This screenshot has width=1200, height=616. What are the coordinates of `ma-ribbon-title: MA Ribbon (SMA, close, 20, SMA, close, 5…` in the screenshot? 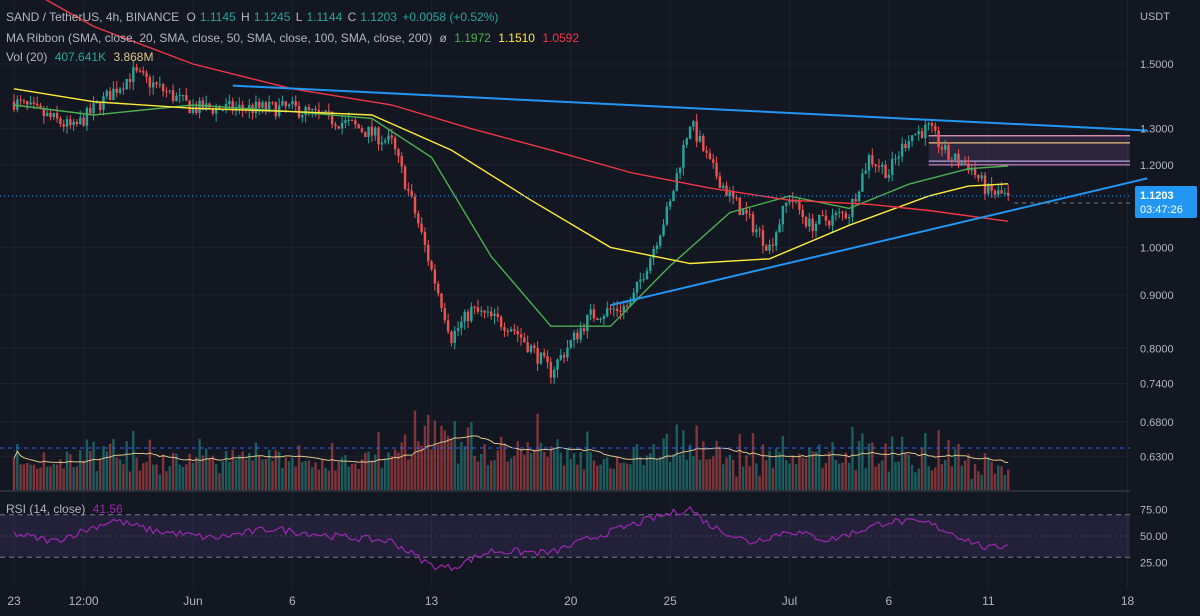 It's located at (219, 38).